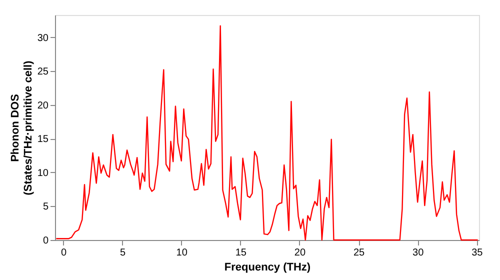 Image resolution: width=500 pixels, height=280 pixels. Describe the element at coordinates (43, 106) in the screenshot. I see `y-tick-label: 20` at that location.